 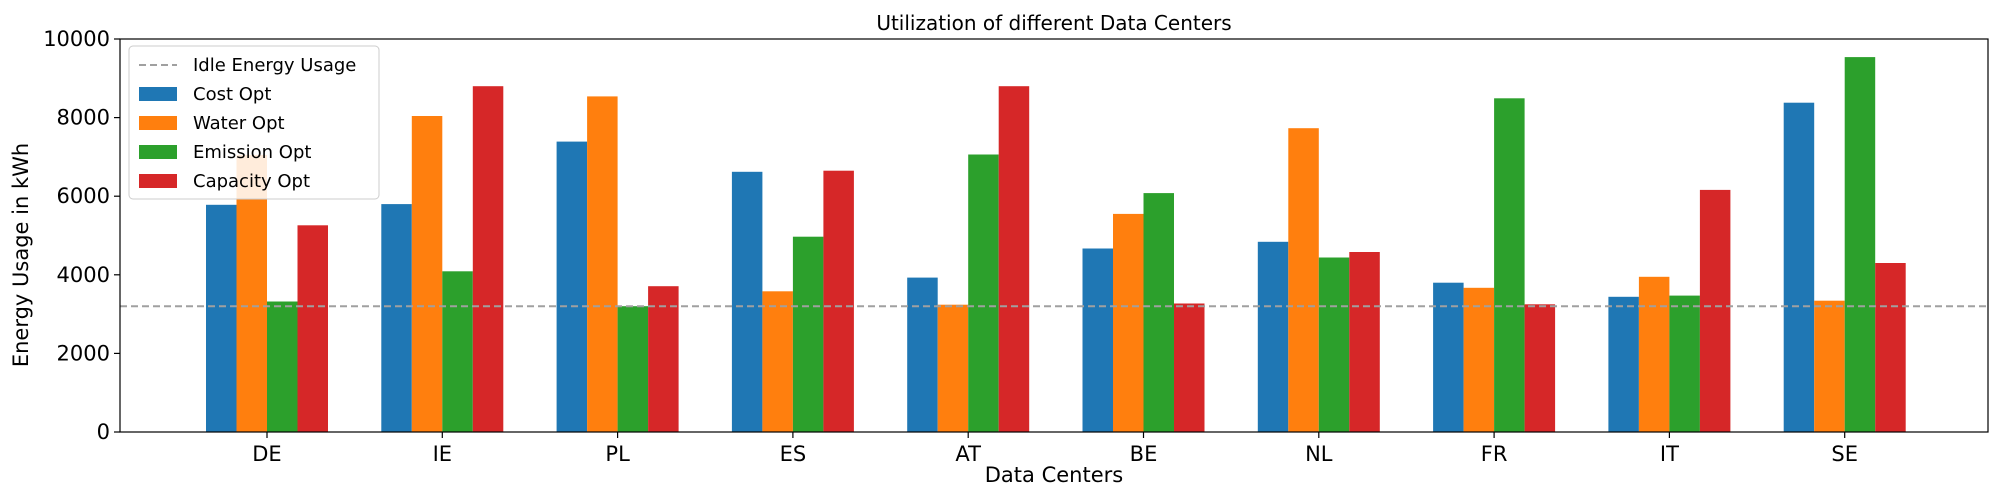 What do you see at coordinates (251, 293) in the screenshot?
I see `bar-water-opt-de` at bounding box center [251, 293].